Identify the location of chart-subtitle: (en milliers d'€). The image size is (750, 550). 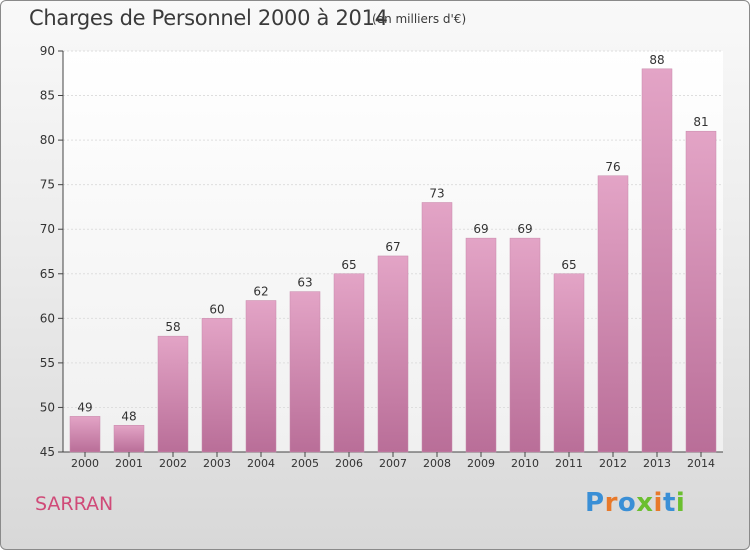
(419, 19).